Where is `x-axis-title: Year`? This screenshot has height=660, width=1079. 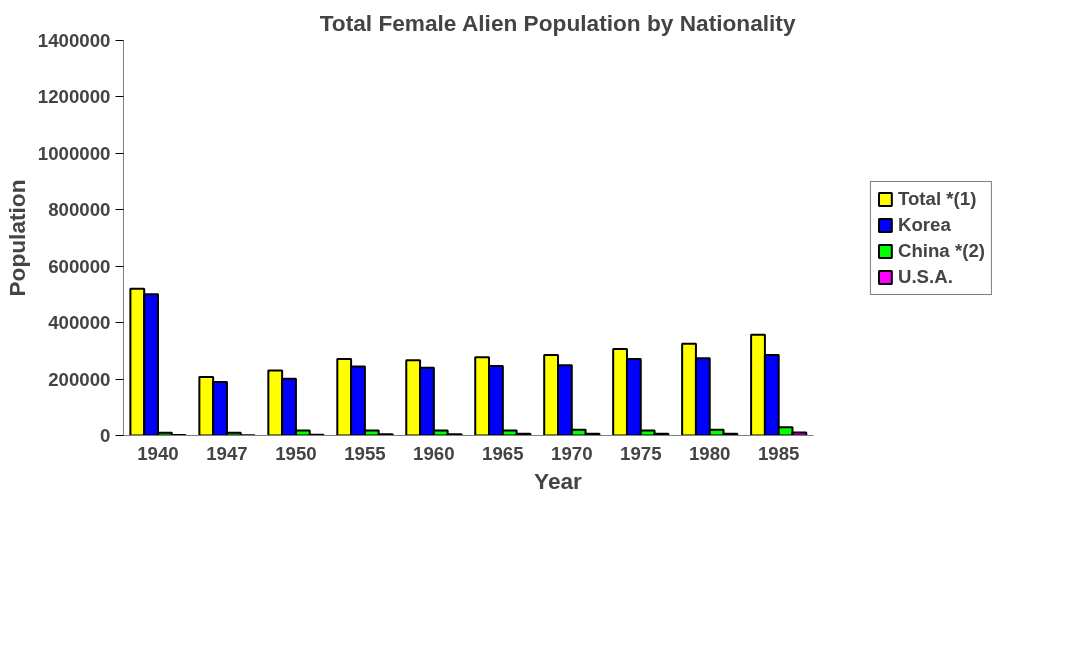
x-axis-title: Year is located at coordinates (558, 480).